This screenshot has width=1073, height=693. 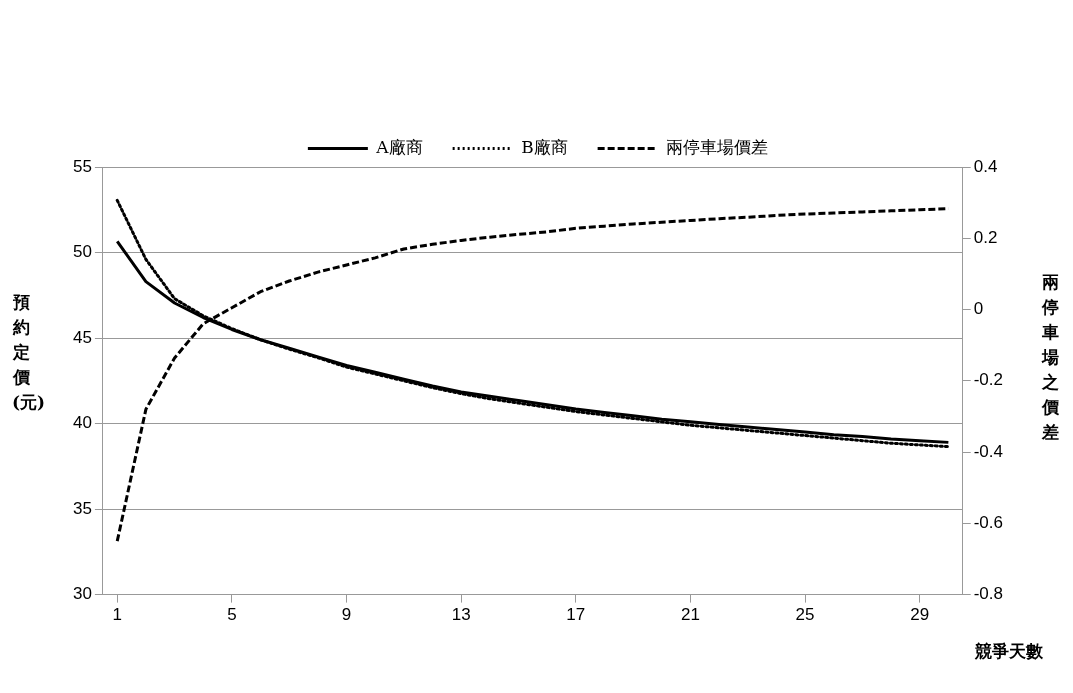 What do you see at coordinates (920, 615) in the screenshot?
I see `x-tick-label: 29` at bounding box center [920, 615].